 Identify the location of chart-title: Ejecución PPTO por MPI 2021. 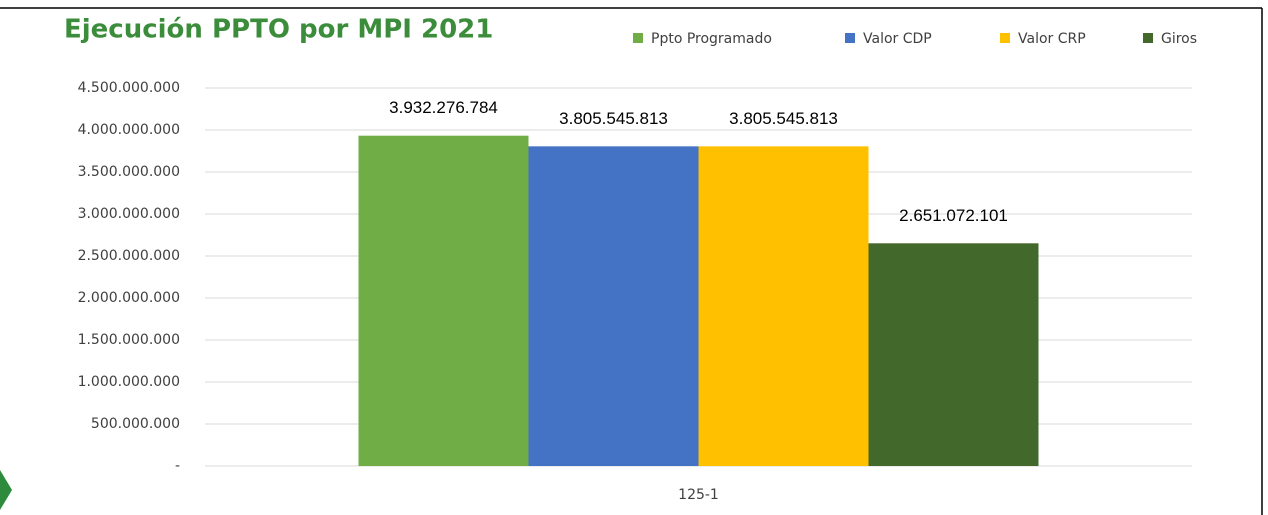
(278, 30).